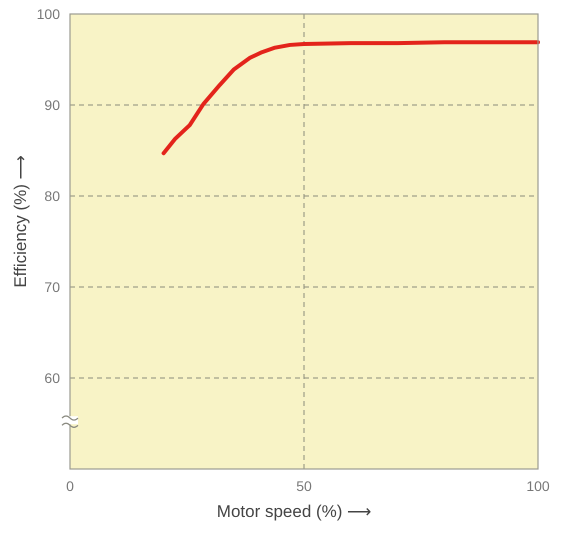  What do you see at coordinates (304, 486) in the screenshot?
I see `x-tick-label: 50` at bounding box center [304, 486].